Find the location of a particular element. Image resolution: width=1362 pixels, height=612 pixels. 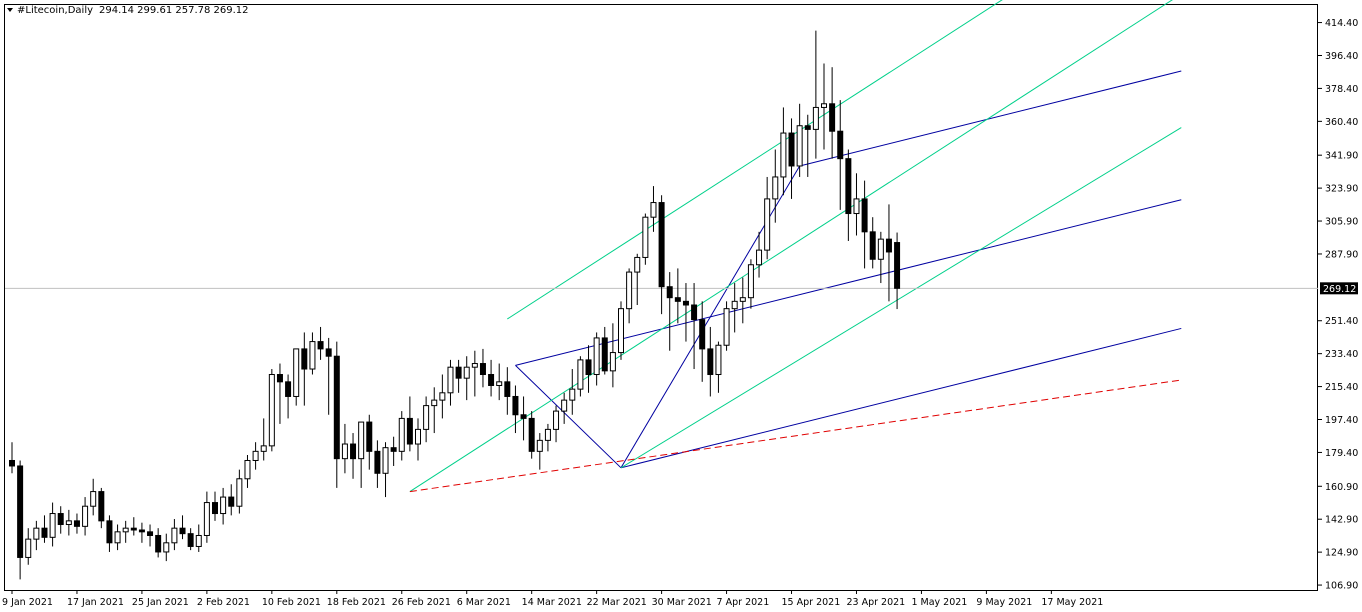

y-tick-label: 233.40 is located at coordinates (1341, 354).